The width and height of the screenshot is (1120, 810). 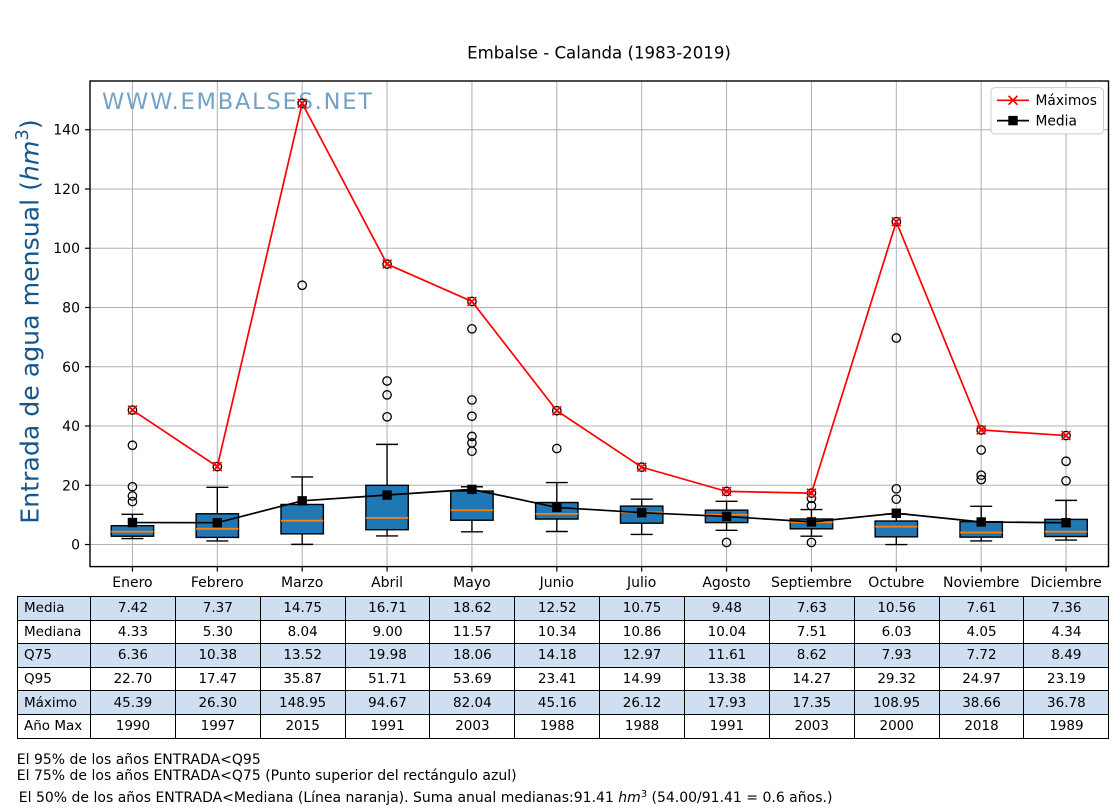 What do you see at coordinates (642, 655) in the screenshot?
I see `table-cell: 12.97` at bounding box center [642, 655].